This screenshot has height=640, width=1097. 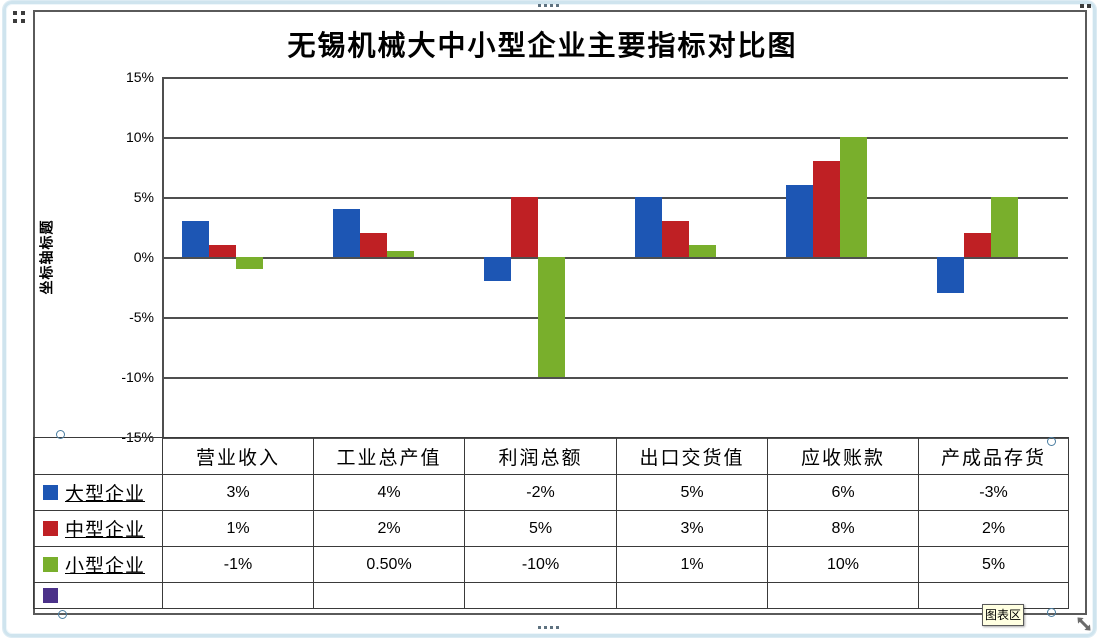 What do you see at coordinates (249, 263) in the screenshot?
I see `bar-小型企业-营业收入` at bounding box center [249, 263].